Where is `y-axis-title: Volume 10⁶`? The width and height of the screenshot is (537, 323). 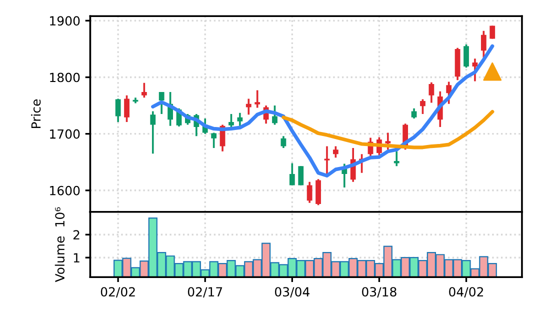
y-axis-title: Volume 10⁶ is located at coordinates (59, 244).